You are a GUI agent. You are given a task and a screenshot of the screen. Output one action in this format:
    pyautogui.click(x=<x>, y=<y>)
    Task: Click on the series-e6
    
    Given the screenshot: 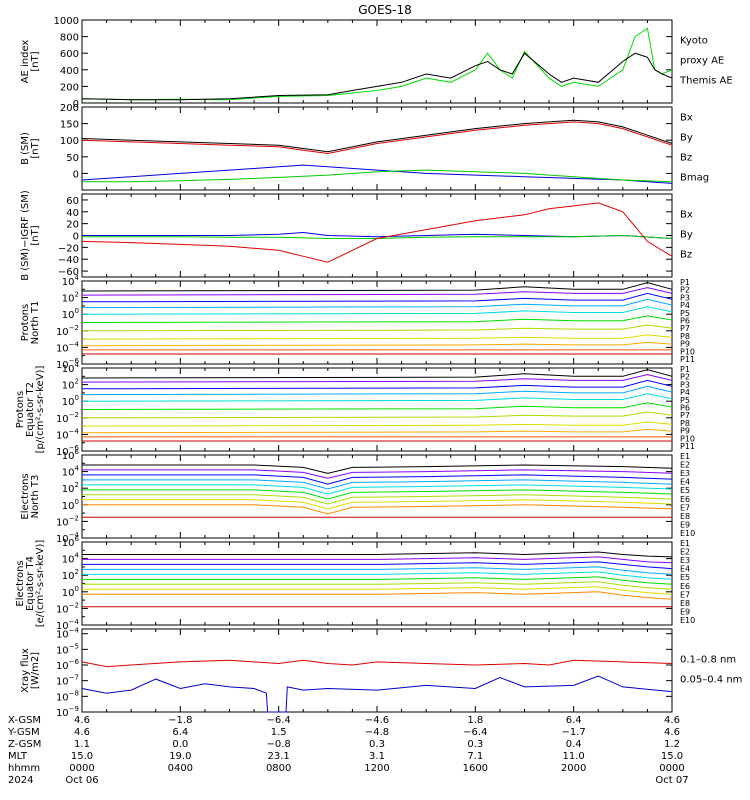 What is the action you would take?
    pyautogui.click(x=377, y=580)
    